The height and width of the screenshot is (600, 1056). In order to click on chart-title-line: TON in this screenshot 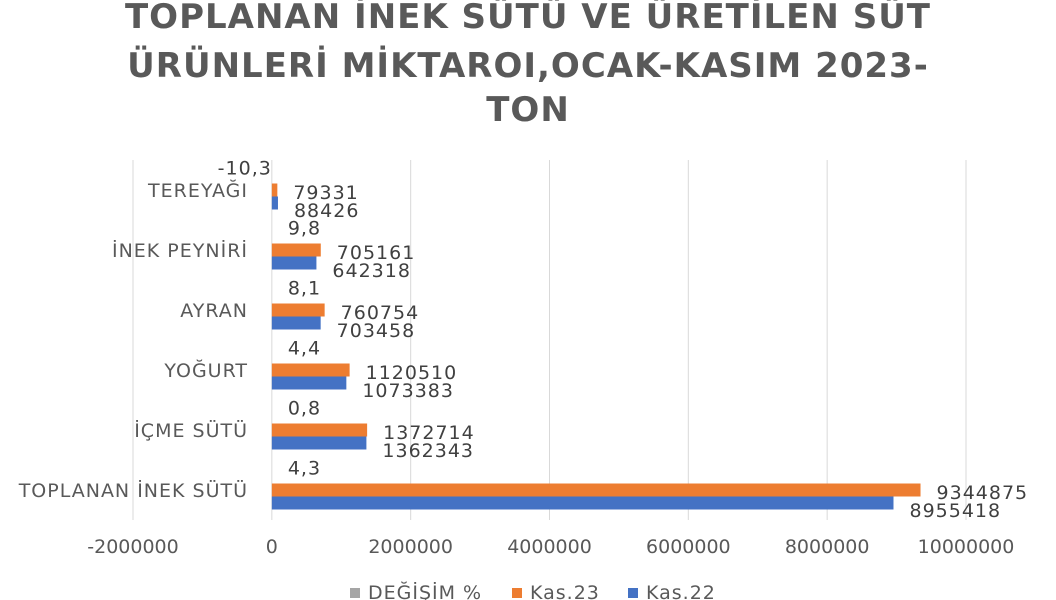, I will do `click(528, 110)`.